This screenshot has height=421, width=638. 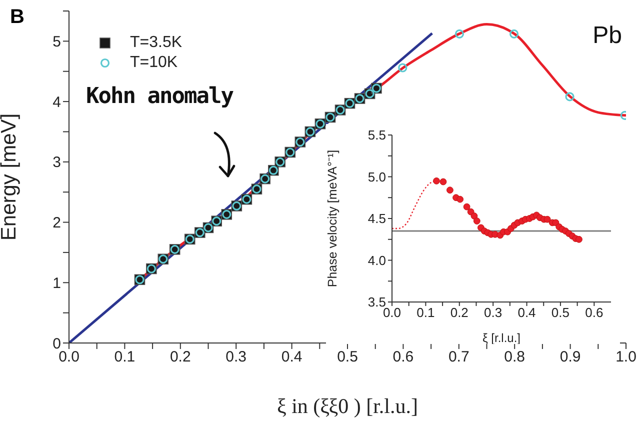 I want to click on y-tick-label: 4, so click(x=56, y=102).